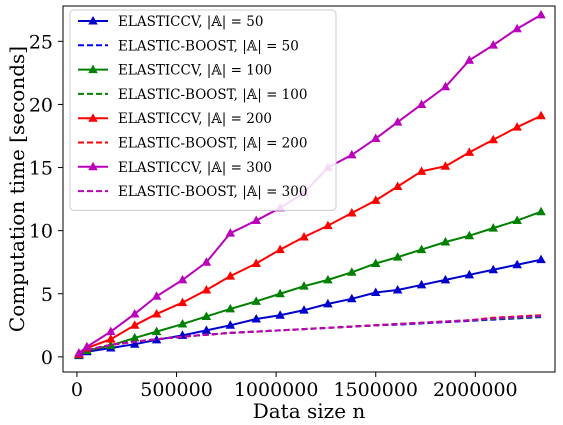 This screenshot has width=563, height=425. I want to click on y-tick-label: 20, so click(41, 105).